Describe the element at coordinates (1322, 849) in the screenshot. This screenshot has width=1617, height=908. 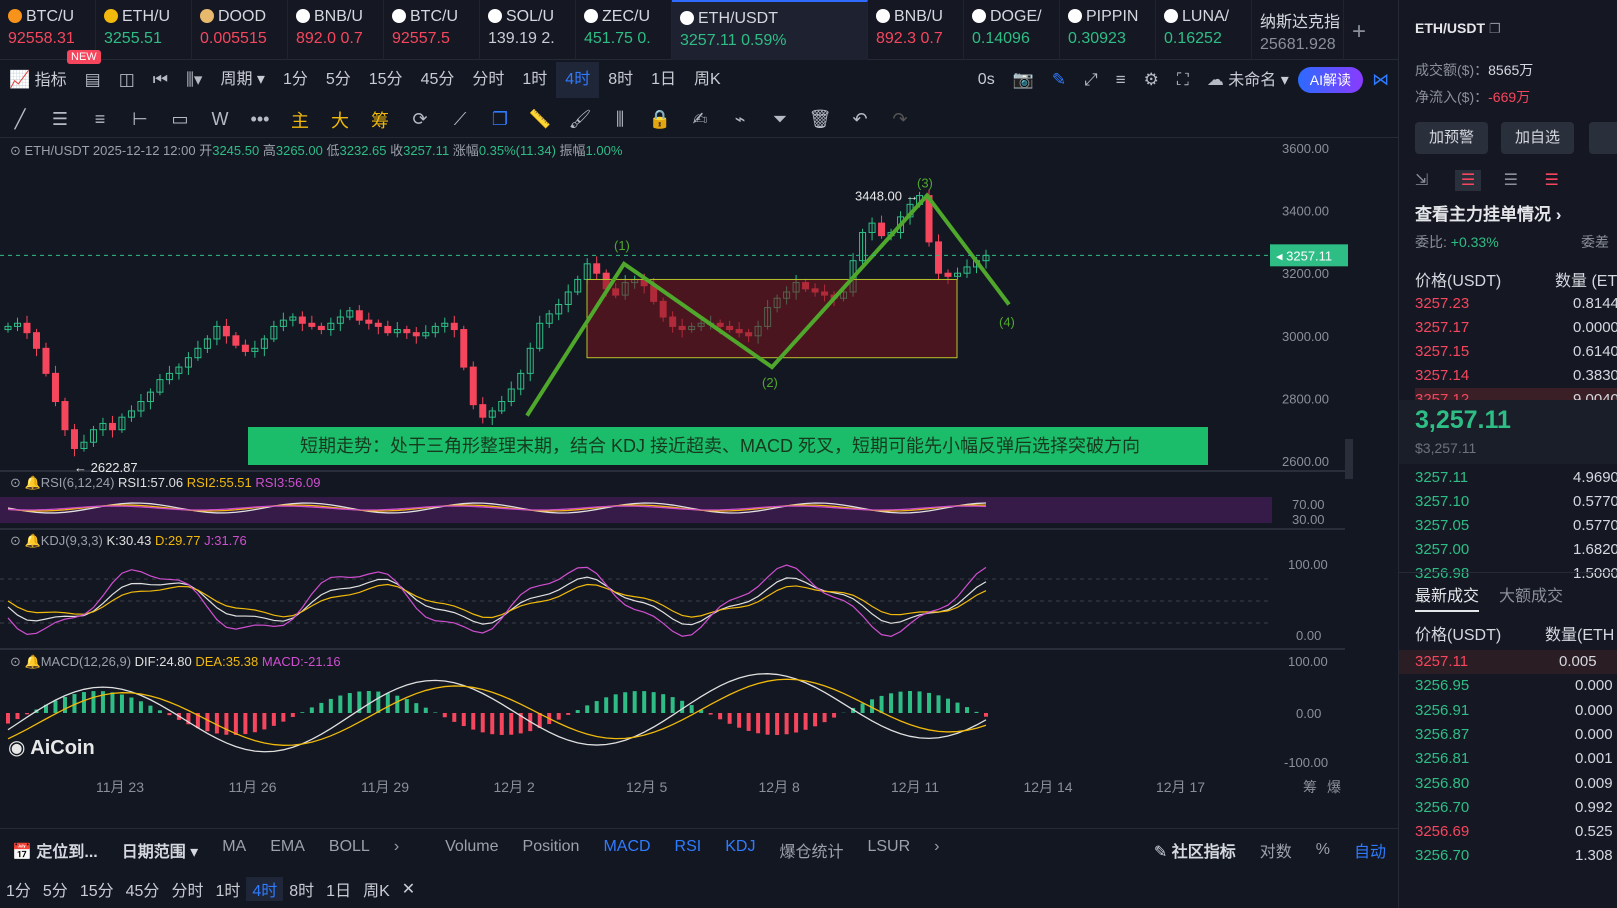
I see `percent-toggle: %` at that location.